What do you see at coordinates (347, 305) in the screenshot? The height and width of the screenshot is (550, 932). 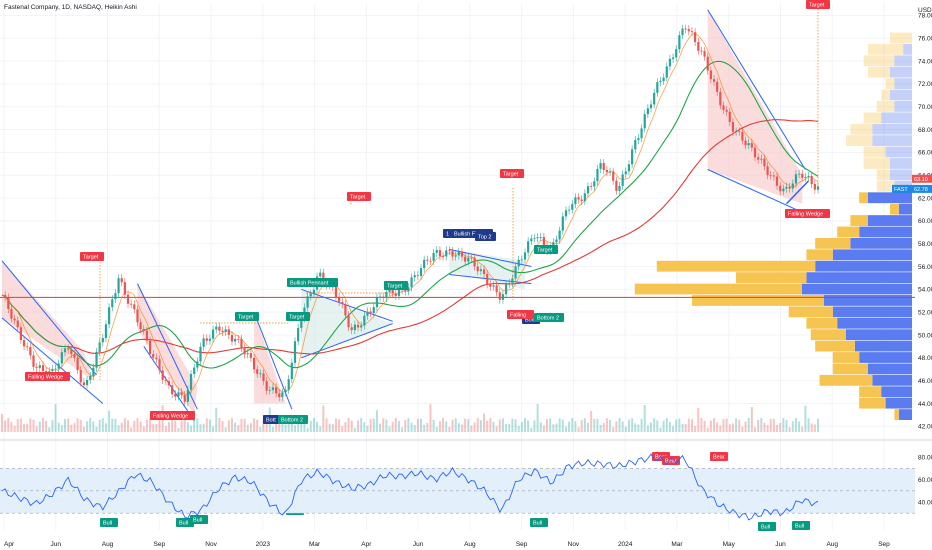 I see `pennant-upper` at bounding box center [347, 305].